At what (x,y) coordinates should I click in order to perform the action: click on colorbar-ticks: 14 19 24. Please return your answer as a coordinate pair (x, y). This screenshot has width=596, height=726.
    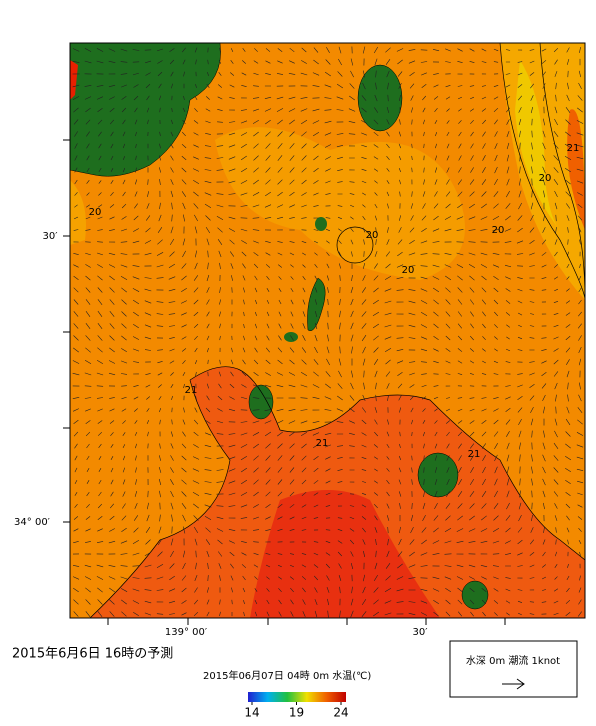
    Looking at the image, I should click on (296, 711).